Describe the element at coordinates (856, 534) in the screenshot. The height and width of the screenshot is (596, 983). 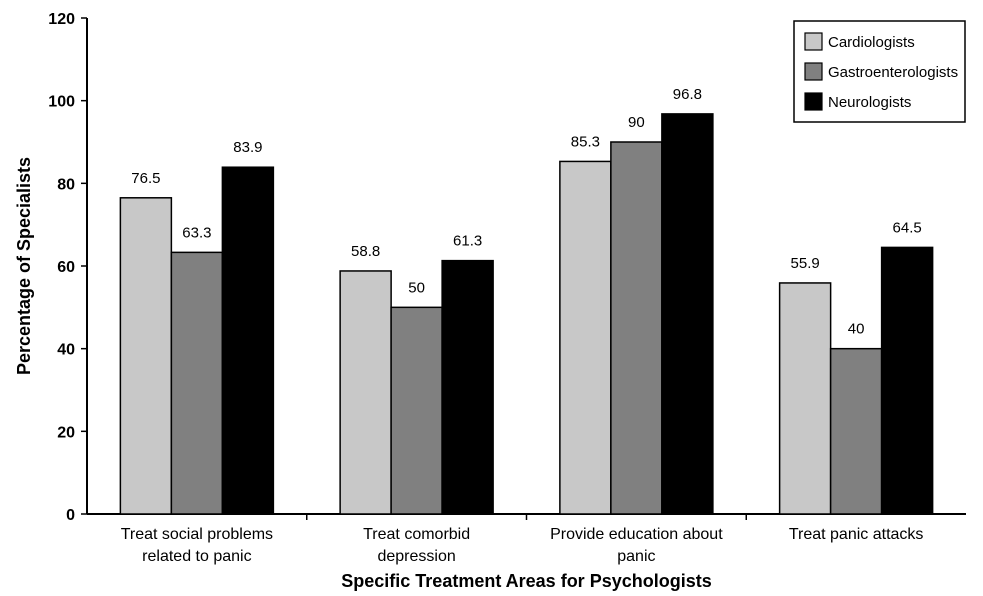
I see `x-tick-label: Treat panic attacks` at that location.